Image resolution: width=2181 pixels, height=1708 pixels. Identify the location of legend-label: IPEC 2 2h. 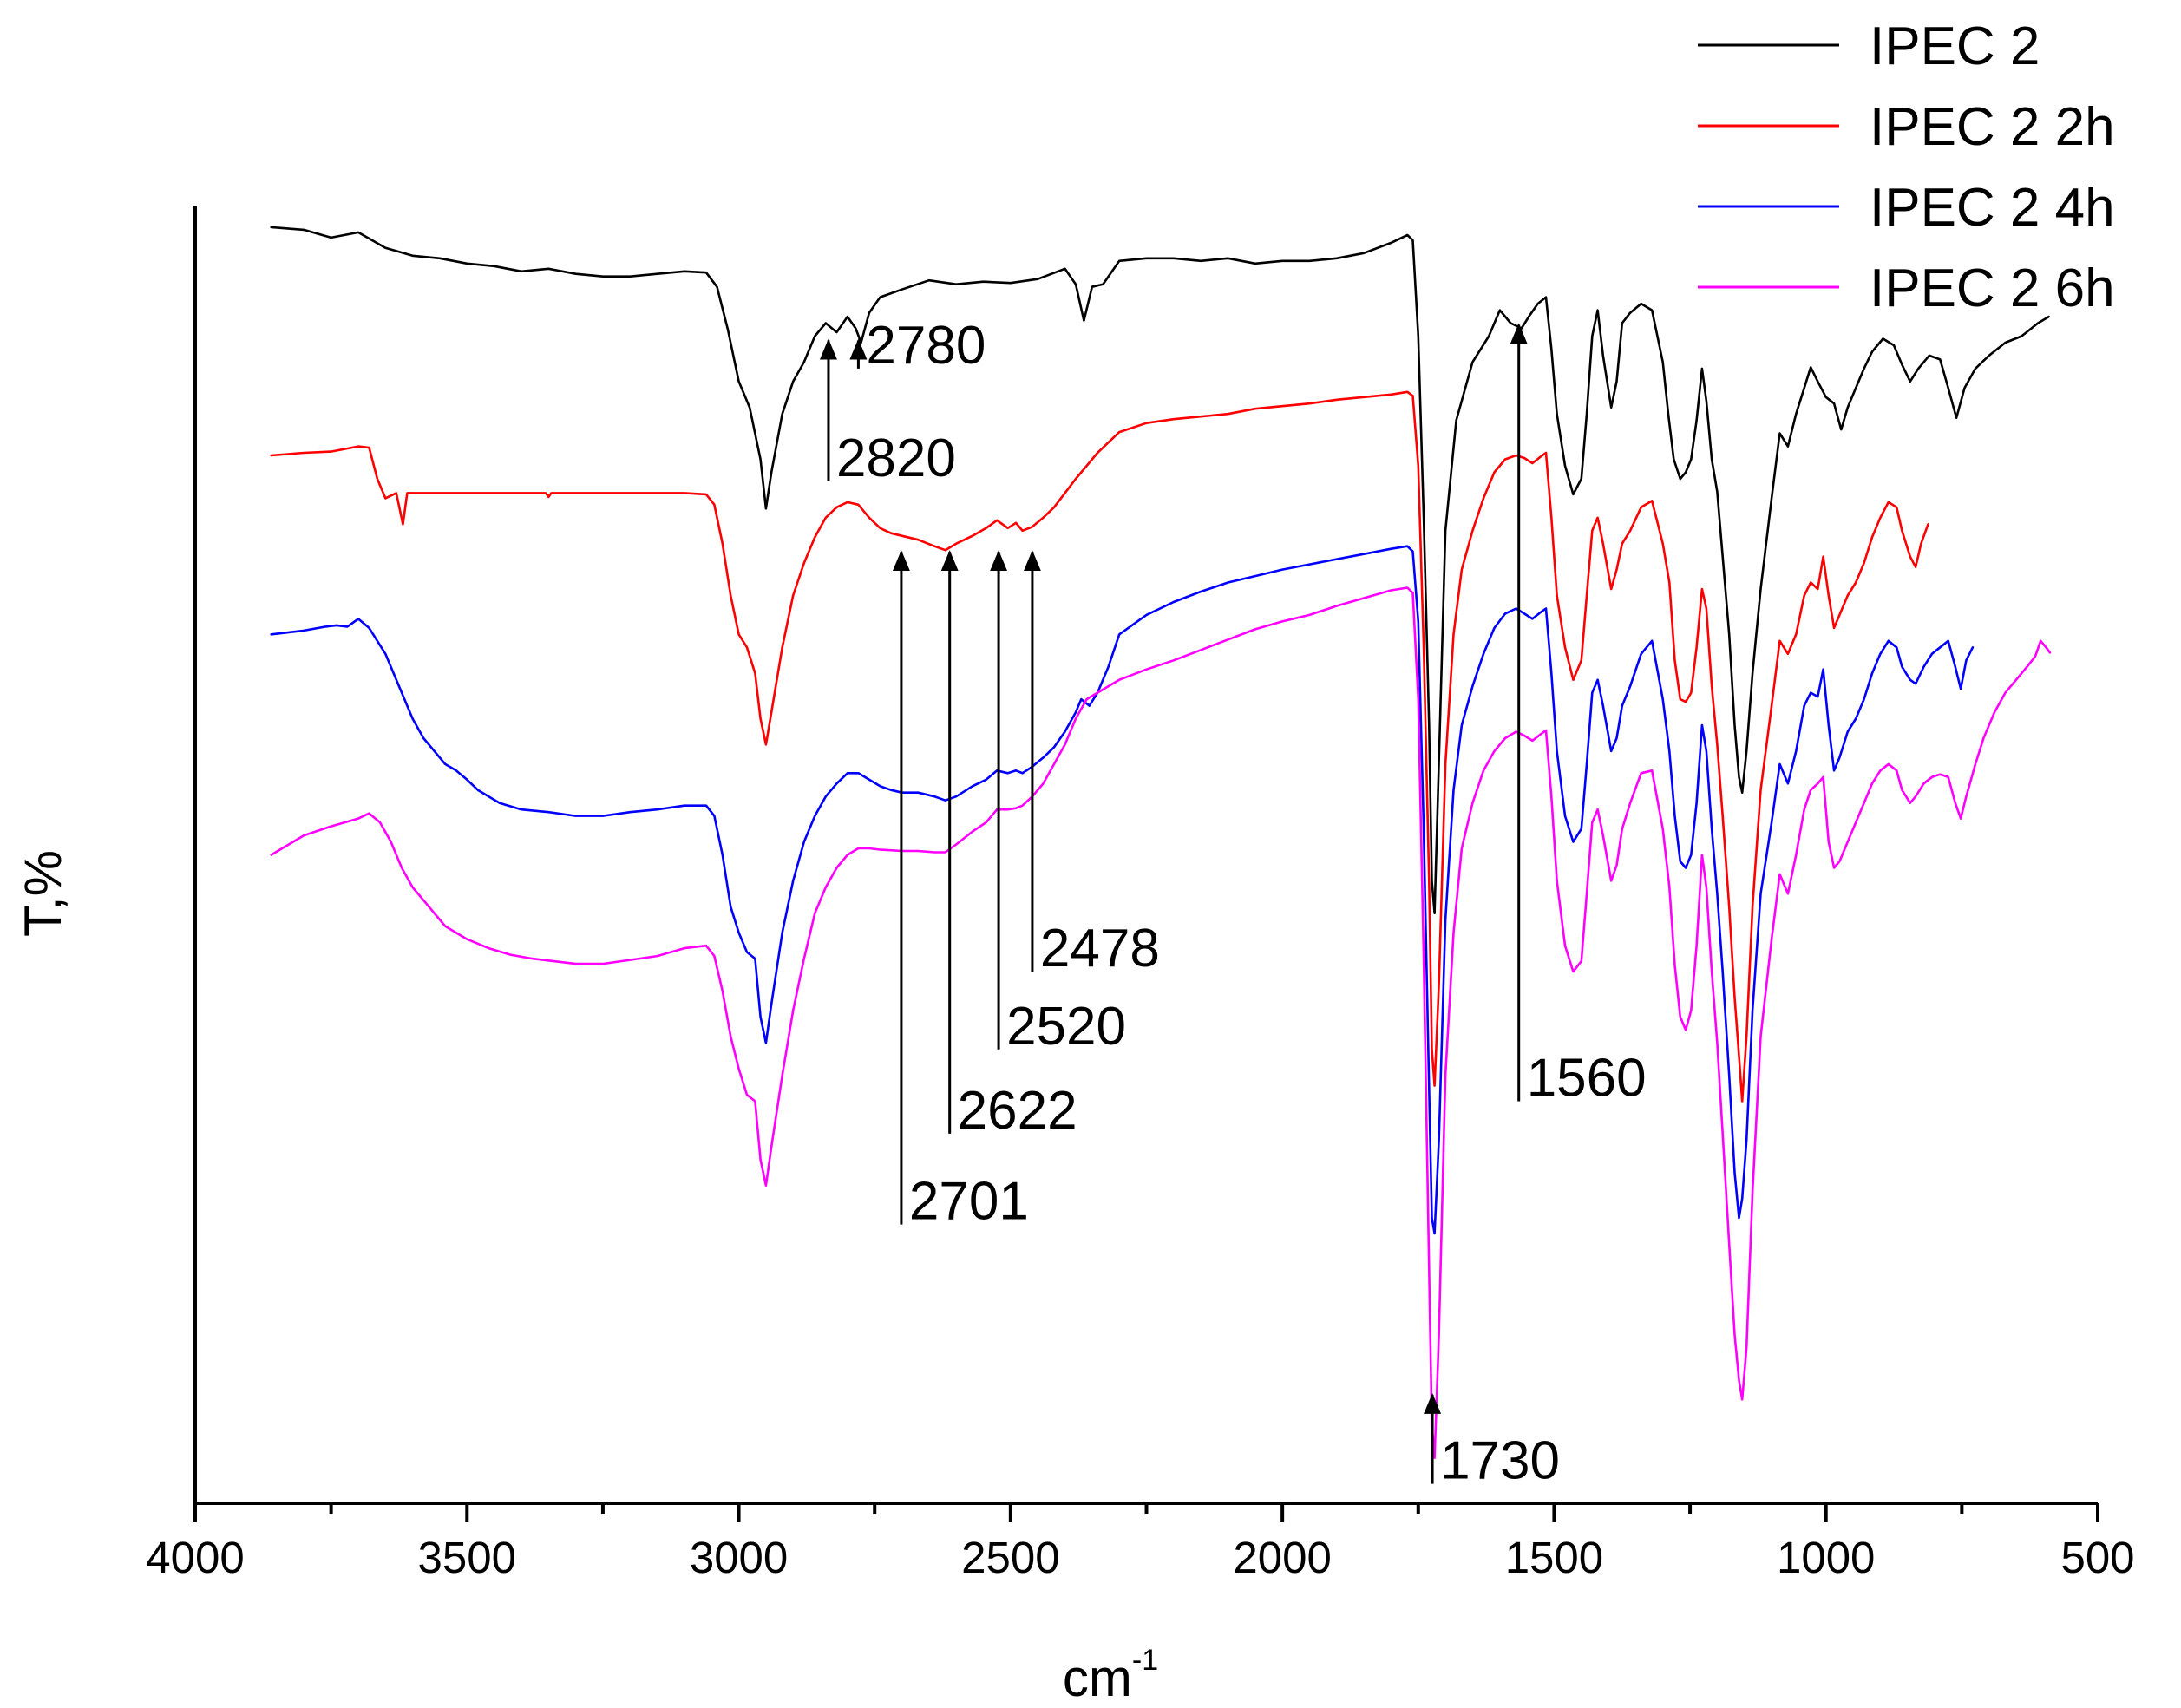
(1992, 127).